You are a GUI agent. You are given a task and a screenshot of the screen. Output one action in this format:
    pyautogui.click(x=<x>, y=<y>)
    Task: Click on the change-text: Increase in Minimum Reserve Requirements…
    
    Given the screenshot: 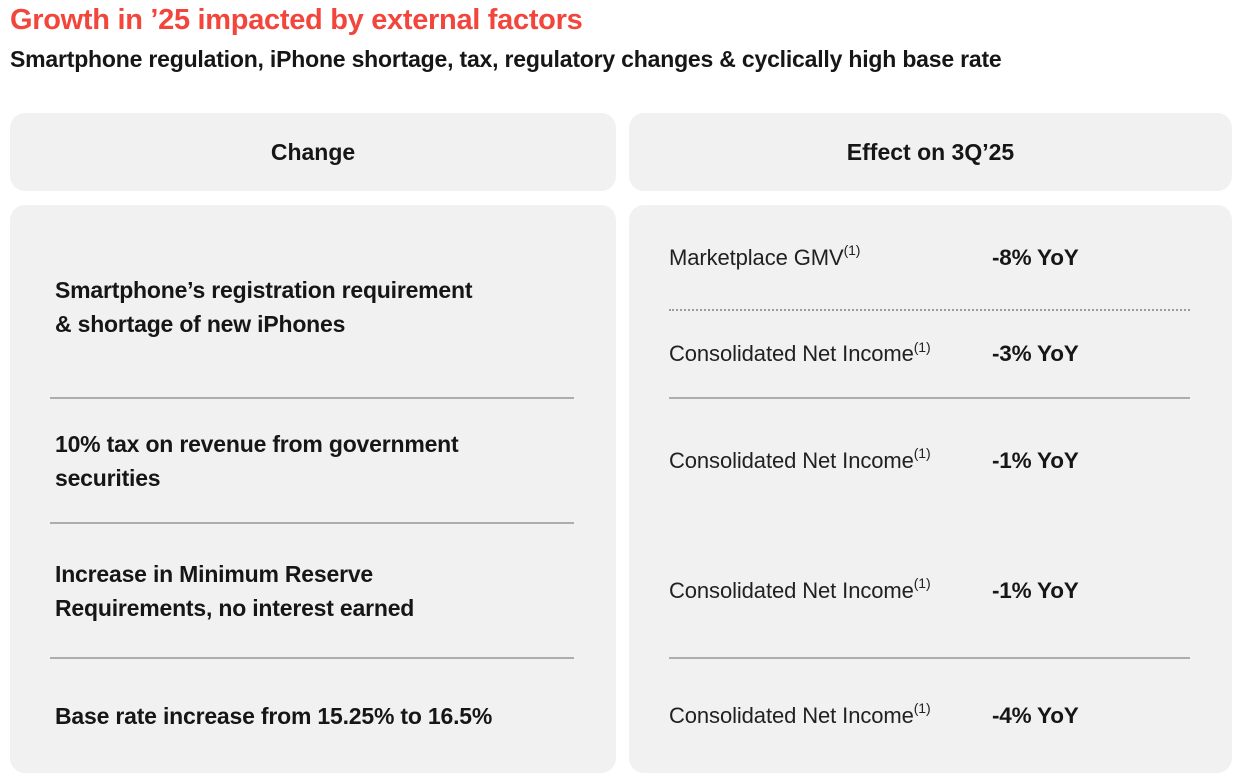 What is the action you would take?
    pyautogui.click(x=235, y=590)
    